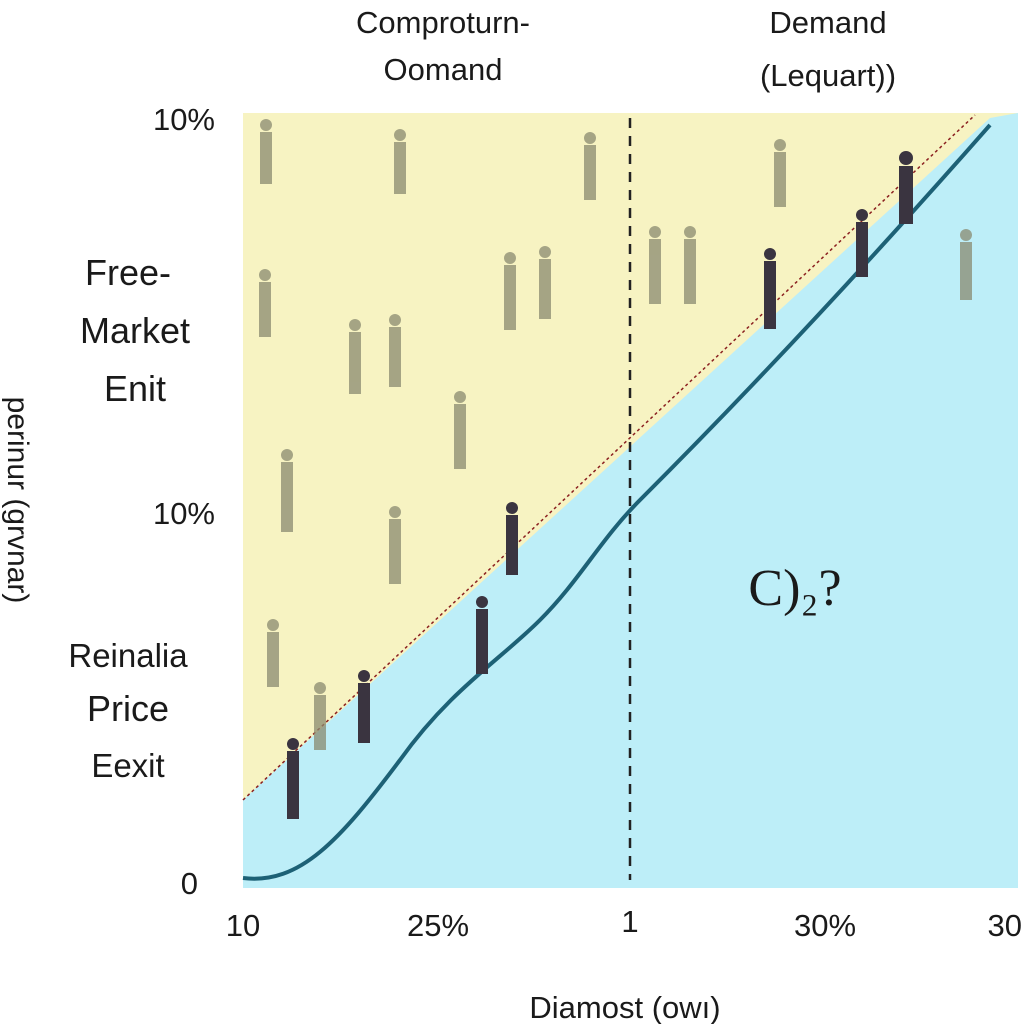 This screenshot has width=1024, height=1024. What do you see at coordinates (127, 765) in the screenshot?
I see `region-label: Eexit` at bounding box center [127, 765].